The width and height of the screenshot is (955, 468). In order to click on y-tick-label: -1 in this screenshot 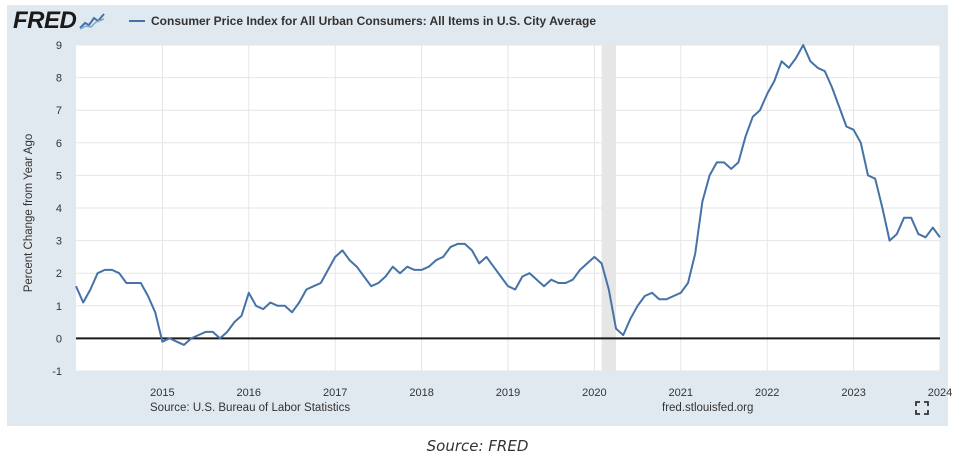, I will do `click(57, 372)`.